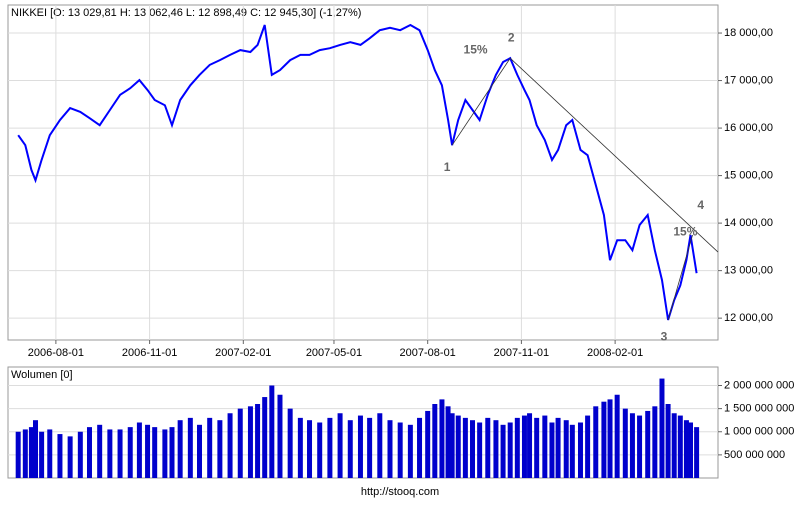 The image size is (800, 505). Describe the element at coordinates (511, 37) in the screenshot. I see `annotation: 2` at that location.